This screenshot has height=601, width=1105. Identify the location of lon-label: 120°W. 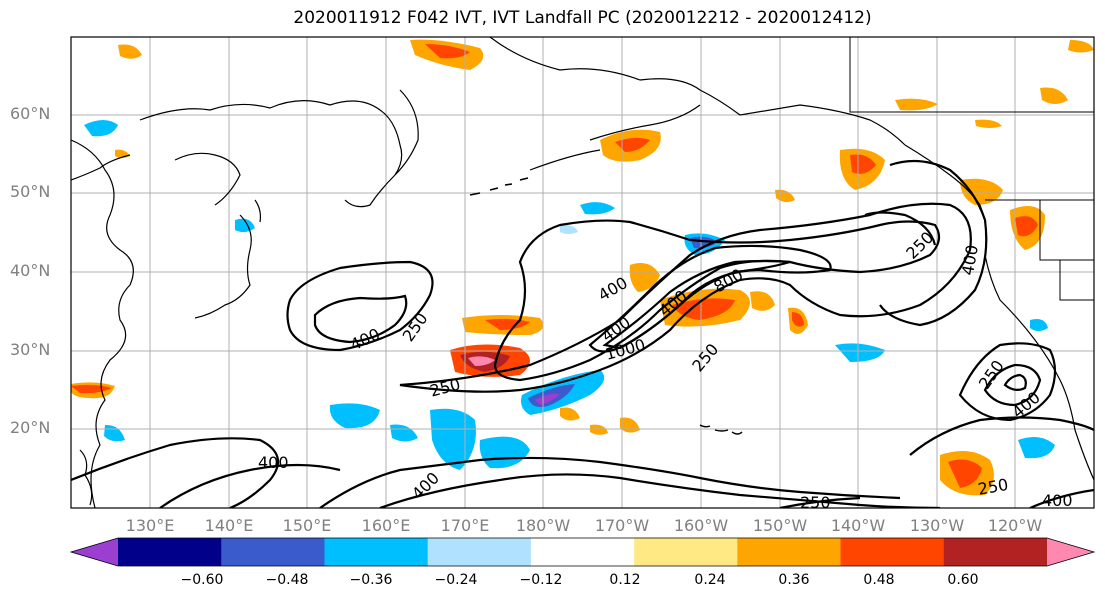
(1015, 525).